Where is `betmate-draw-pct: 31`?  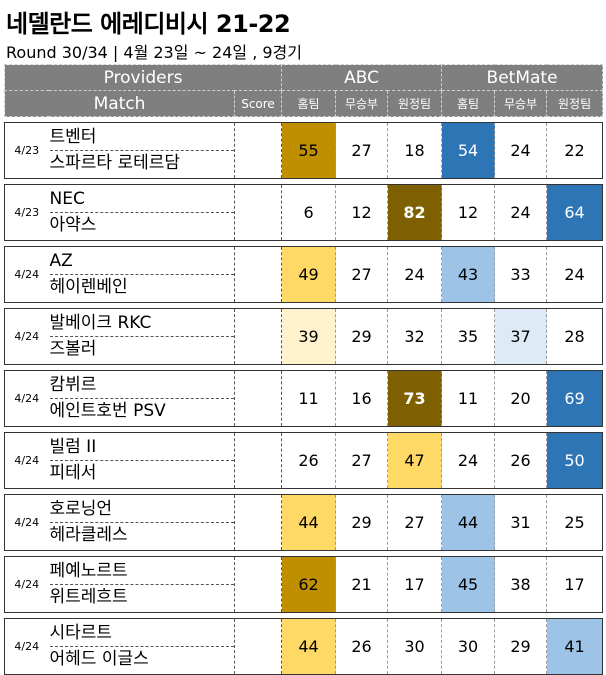
betmate-draw-pct: 31 is located at coordinates (521, 522).